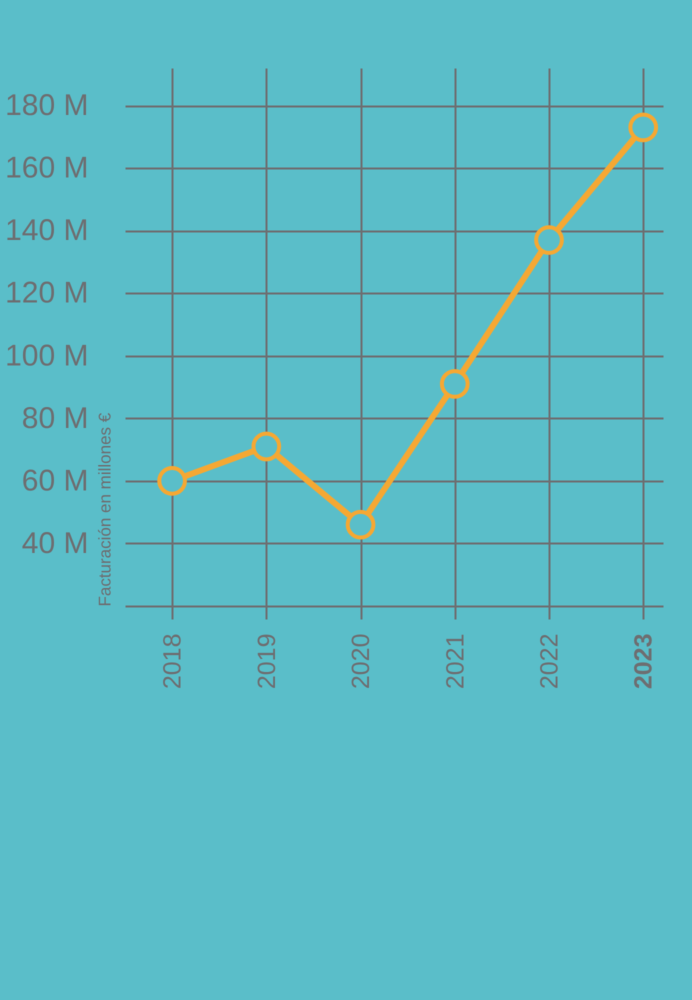 This screenshot has height=1000, width=692. What do you see at coordinates (361, 662) in the screenshot?
I see `x-tick-label: 2020` at bounding box center [361, 662].